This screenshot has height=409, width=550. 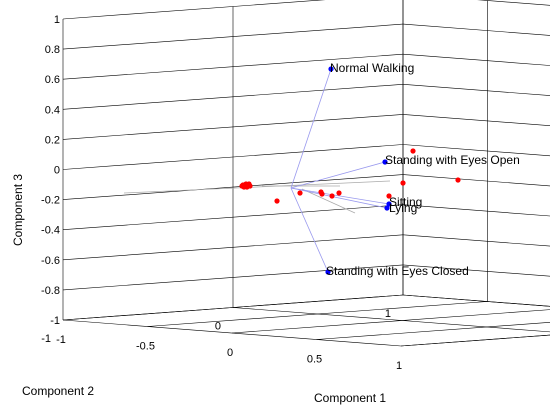 I want to click on x-tick-label: 1, so click(x=399, y=366).